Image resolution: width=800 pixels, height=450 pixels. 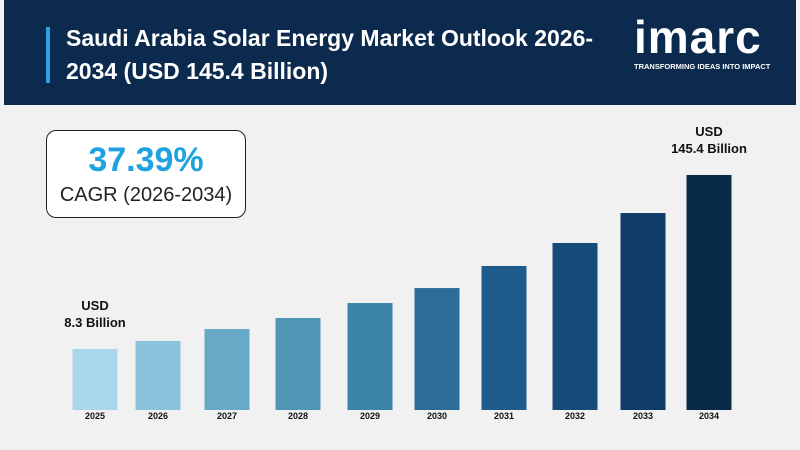 I want to click on x-tick-label: 2027, so click(x=227, y=416).